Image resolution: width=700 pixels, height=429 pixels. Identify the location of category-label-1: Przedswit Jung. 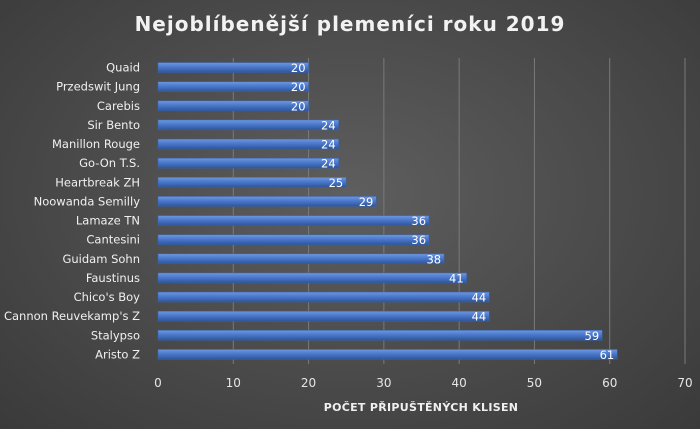
(98, 87).